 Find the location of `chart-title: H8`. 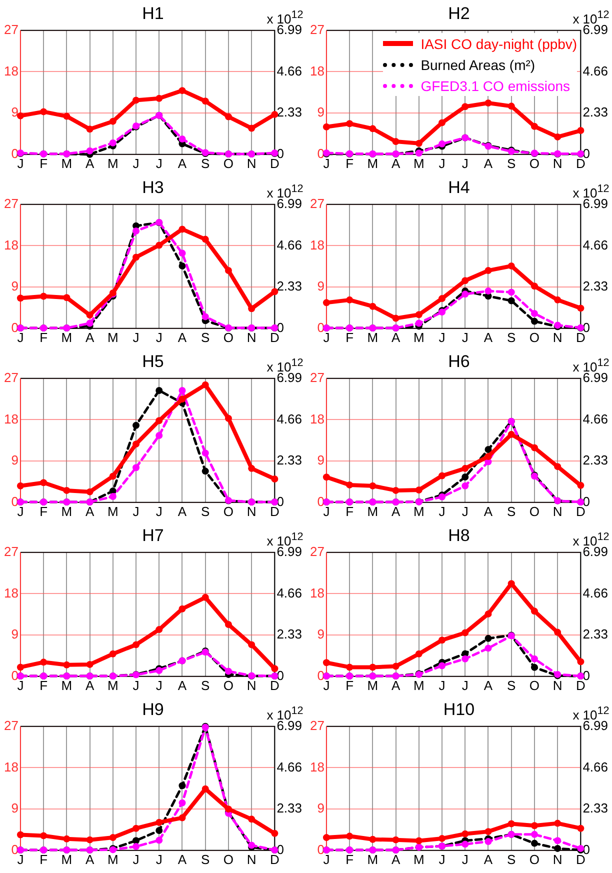

chart-title: H8 is located at coordinates (459, 535).